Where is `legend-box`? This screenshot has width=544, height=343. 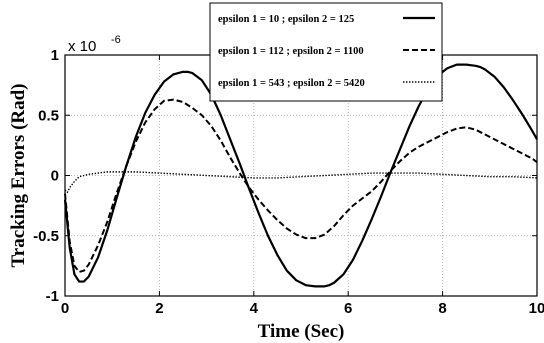
legend-box is located at coordinates (326, 52).